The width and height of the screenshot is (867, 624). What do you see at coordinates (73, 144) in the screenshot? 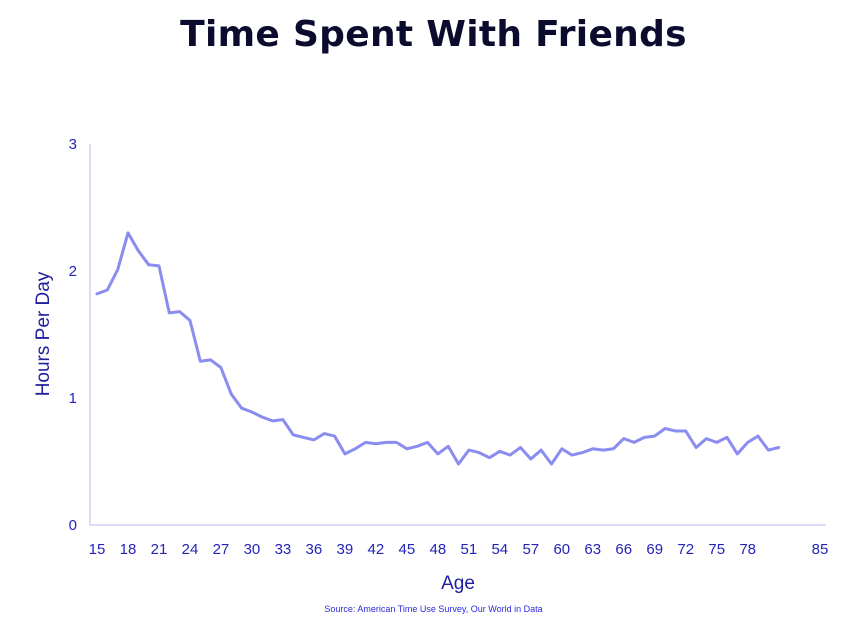
I see `y-tick-label: 3` at bounding box center [73, 144].